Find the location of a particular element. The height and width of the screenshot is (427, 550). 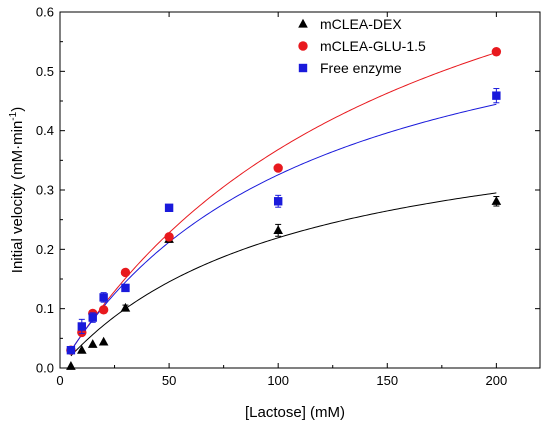

legend: mCLEA-DEX mCLEA-GLU-1.5 Free enzyme is located at coordinates (362, 46).